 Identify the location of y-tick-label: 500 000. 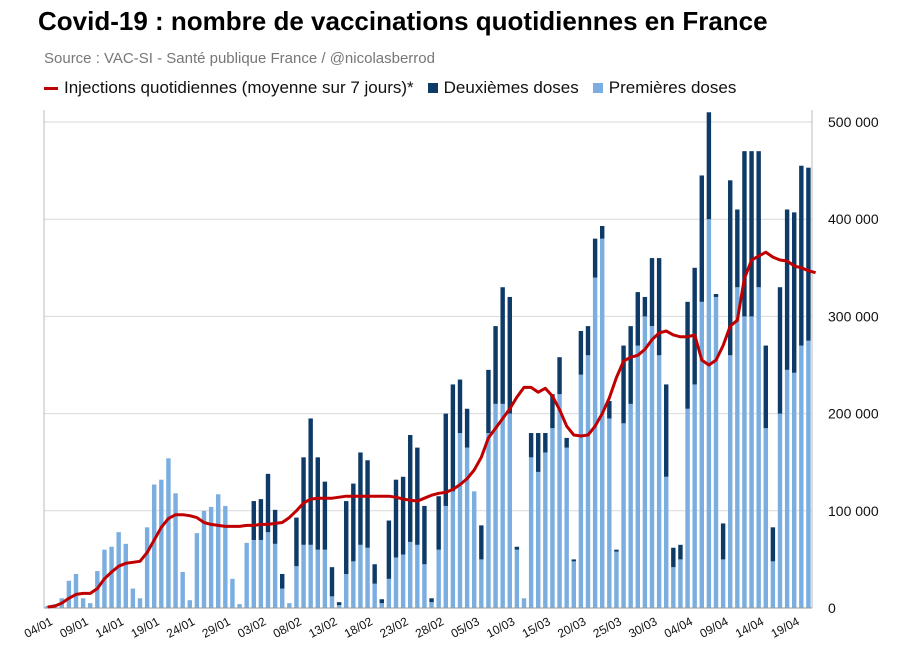
(853, 122).